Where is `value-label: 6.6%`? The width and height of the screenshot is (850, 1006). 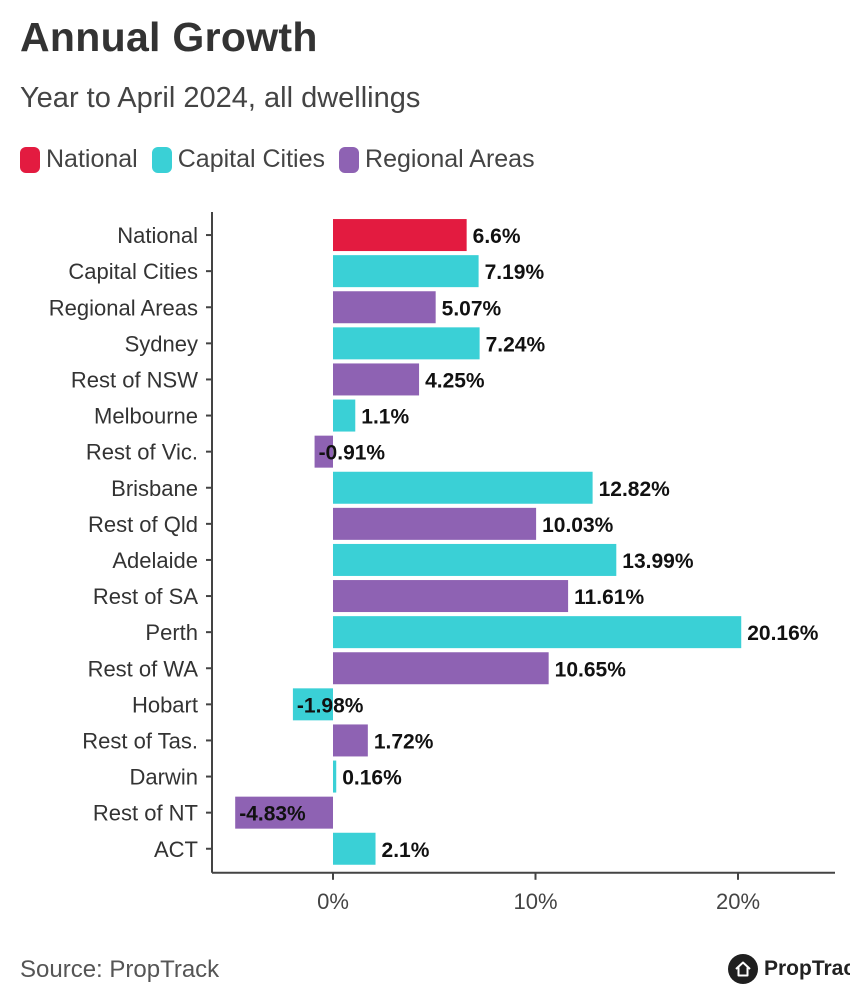
value-label: 6.6% is located at coordinates (497, 236).